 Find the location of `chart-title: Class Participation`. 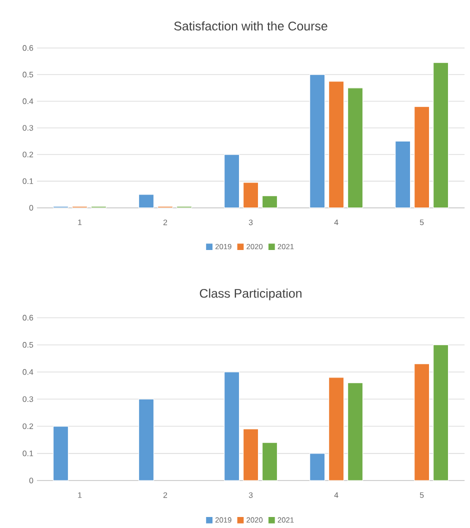

chart-title: Class Participation is located at coordinates (251, 294).